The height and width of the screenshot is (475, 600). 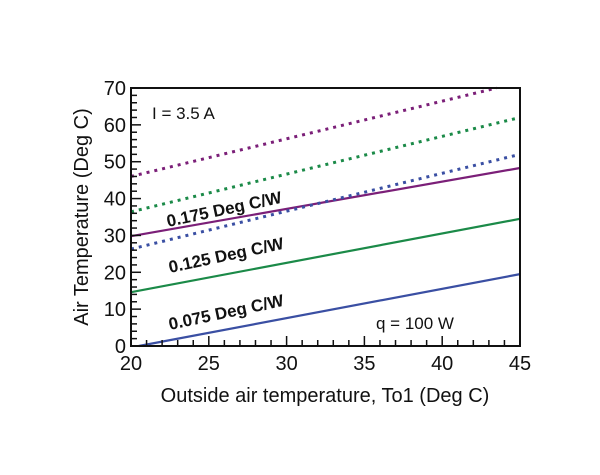 I want to click on annotation-0125: 0.125 Deg C/W, so click(x=226, y=255).